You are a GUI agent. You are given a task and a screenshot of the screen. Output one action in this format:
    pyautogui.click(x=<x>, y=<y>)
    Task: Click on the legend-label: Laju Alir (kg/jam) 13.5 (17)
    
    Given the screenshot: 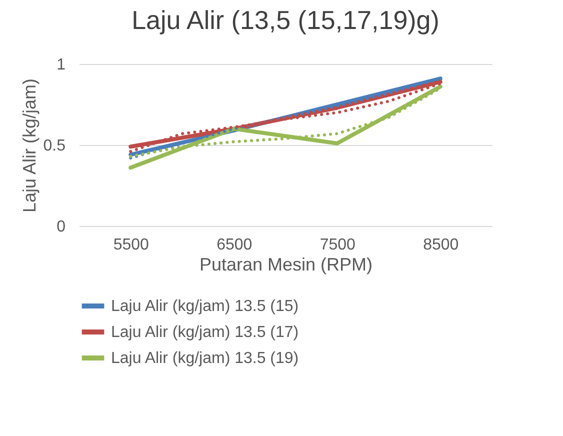 What is the action you would take?
    pyautogui.click(x=205, y=332)
    